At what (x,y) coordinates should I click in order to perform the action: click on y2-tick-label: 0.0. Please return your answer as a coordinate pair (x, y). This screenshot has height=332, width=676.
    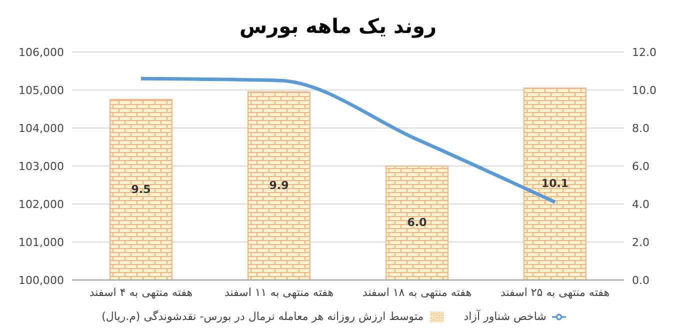
    Looking at the image, I should click on (641, 280).